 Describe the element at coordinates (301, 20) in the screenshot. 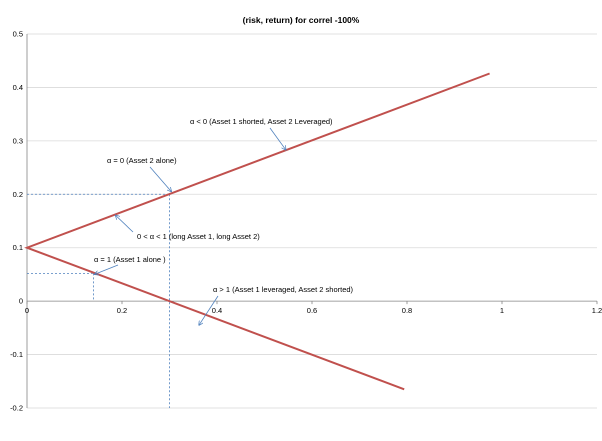

I see `chart-title: (risk, return) for correl -100%` at that location.